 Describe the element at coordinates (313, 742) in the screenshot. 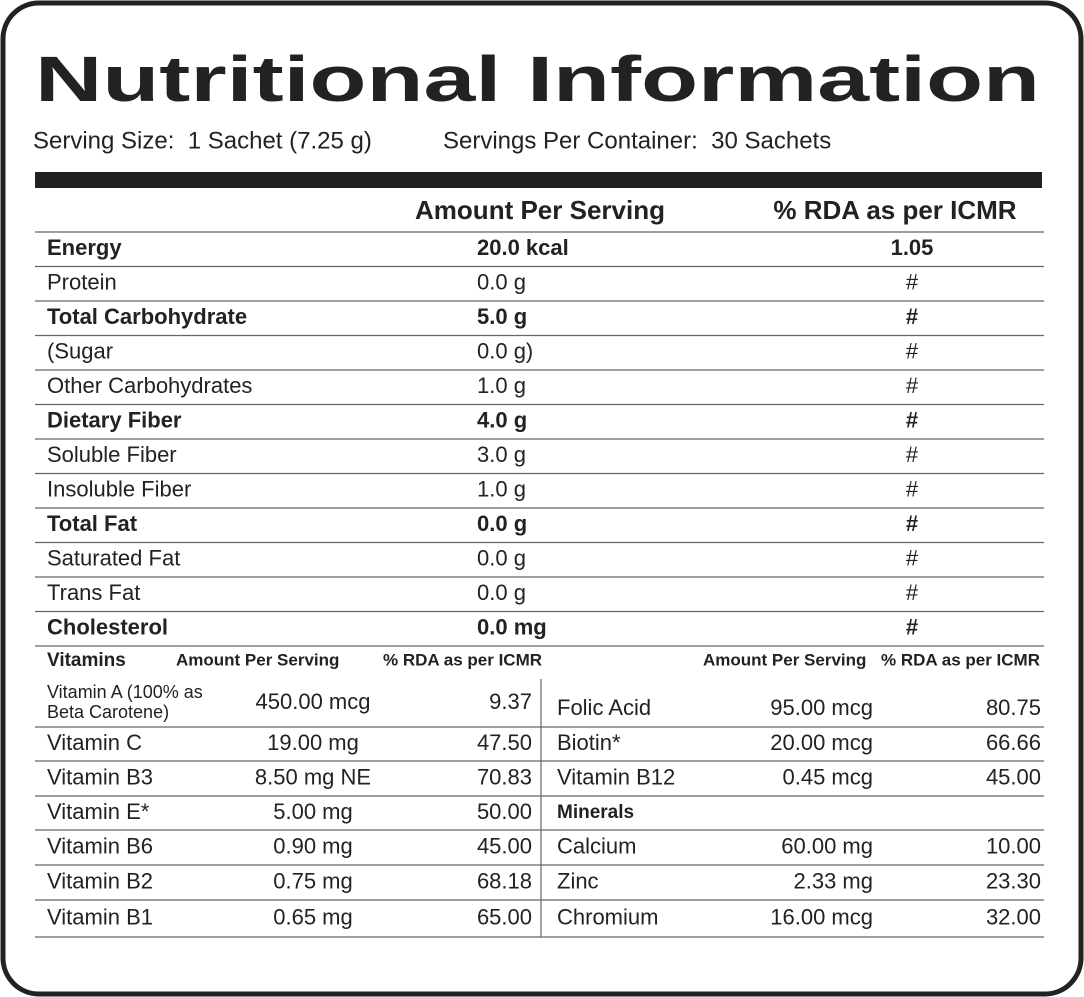

I see `nutrient-amount: 19.00 mg` at that location.